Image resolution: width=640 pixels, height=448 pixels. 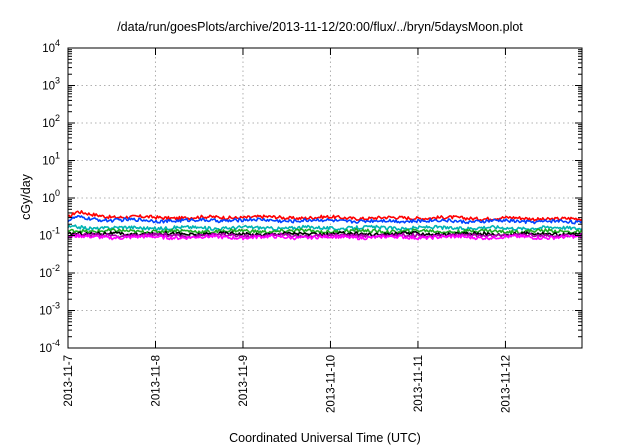 What do you see at coordinates (49, 271) in the screenshot?
I see `y-tick-label: 10⁻²` at bounding box center [49, 271].